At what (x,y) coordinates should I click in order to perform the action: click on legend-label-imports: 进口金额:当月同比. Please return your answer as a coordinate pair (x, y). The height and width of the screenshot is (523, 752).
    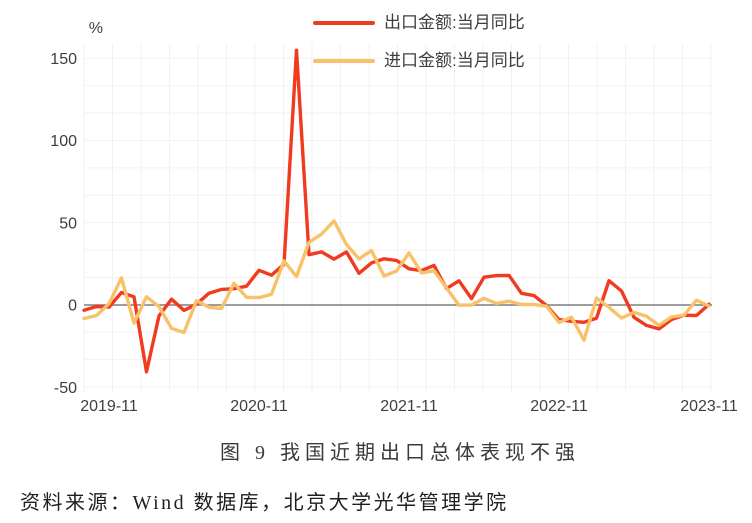
    Looking at the image, I should click on (454, 60).